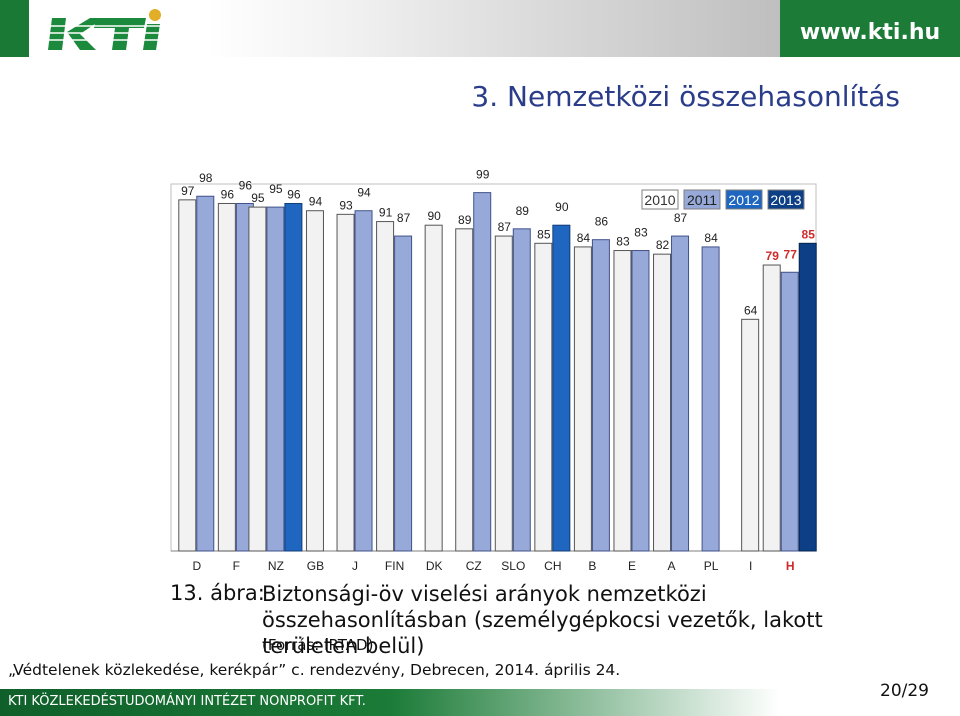 Image resolution: width=960 pixels, height=716 pixels. I want to click on x-tick-j: J, so click(355, 566).